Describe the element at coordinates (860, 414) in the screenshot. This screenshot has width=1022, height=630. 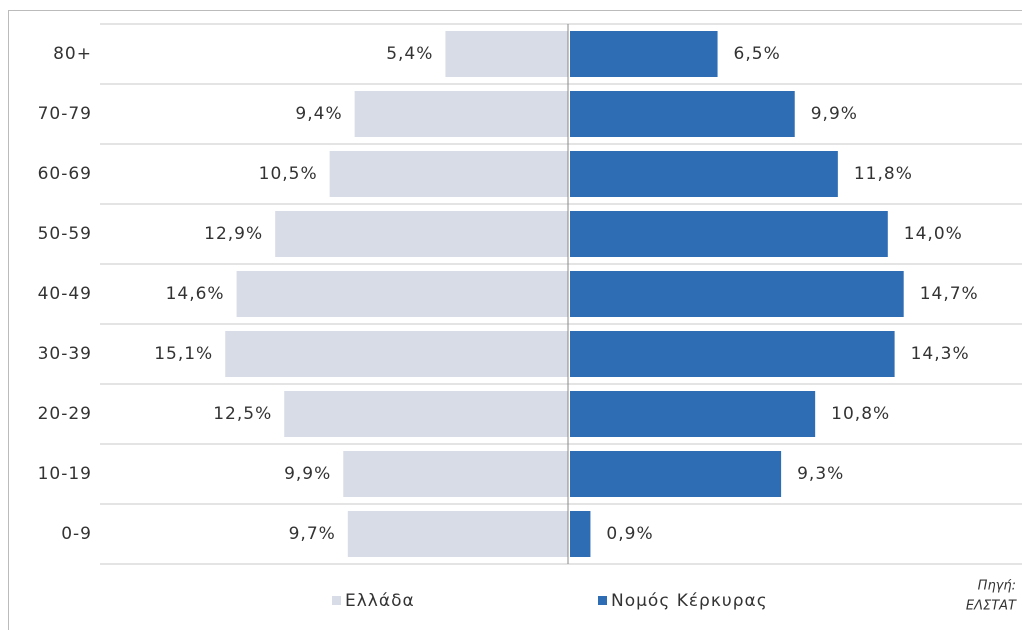
I see `value-label: 10,8%` at that location.